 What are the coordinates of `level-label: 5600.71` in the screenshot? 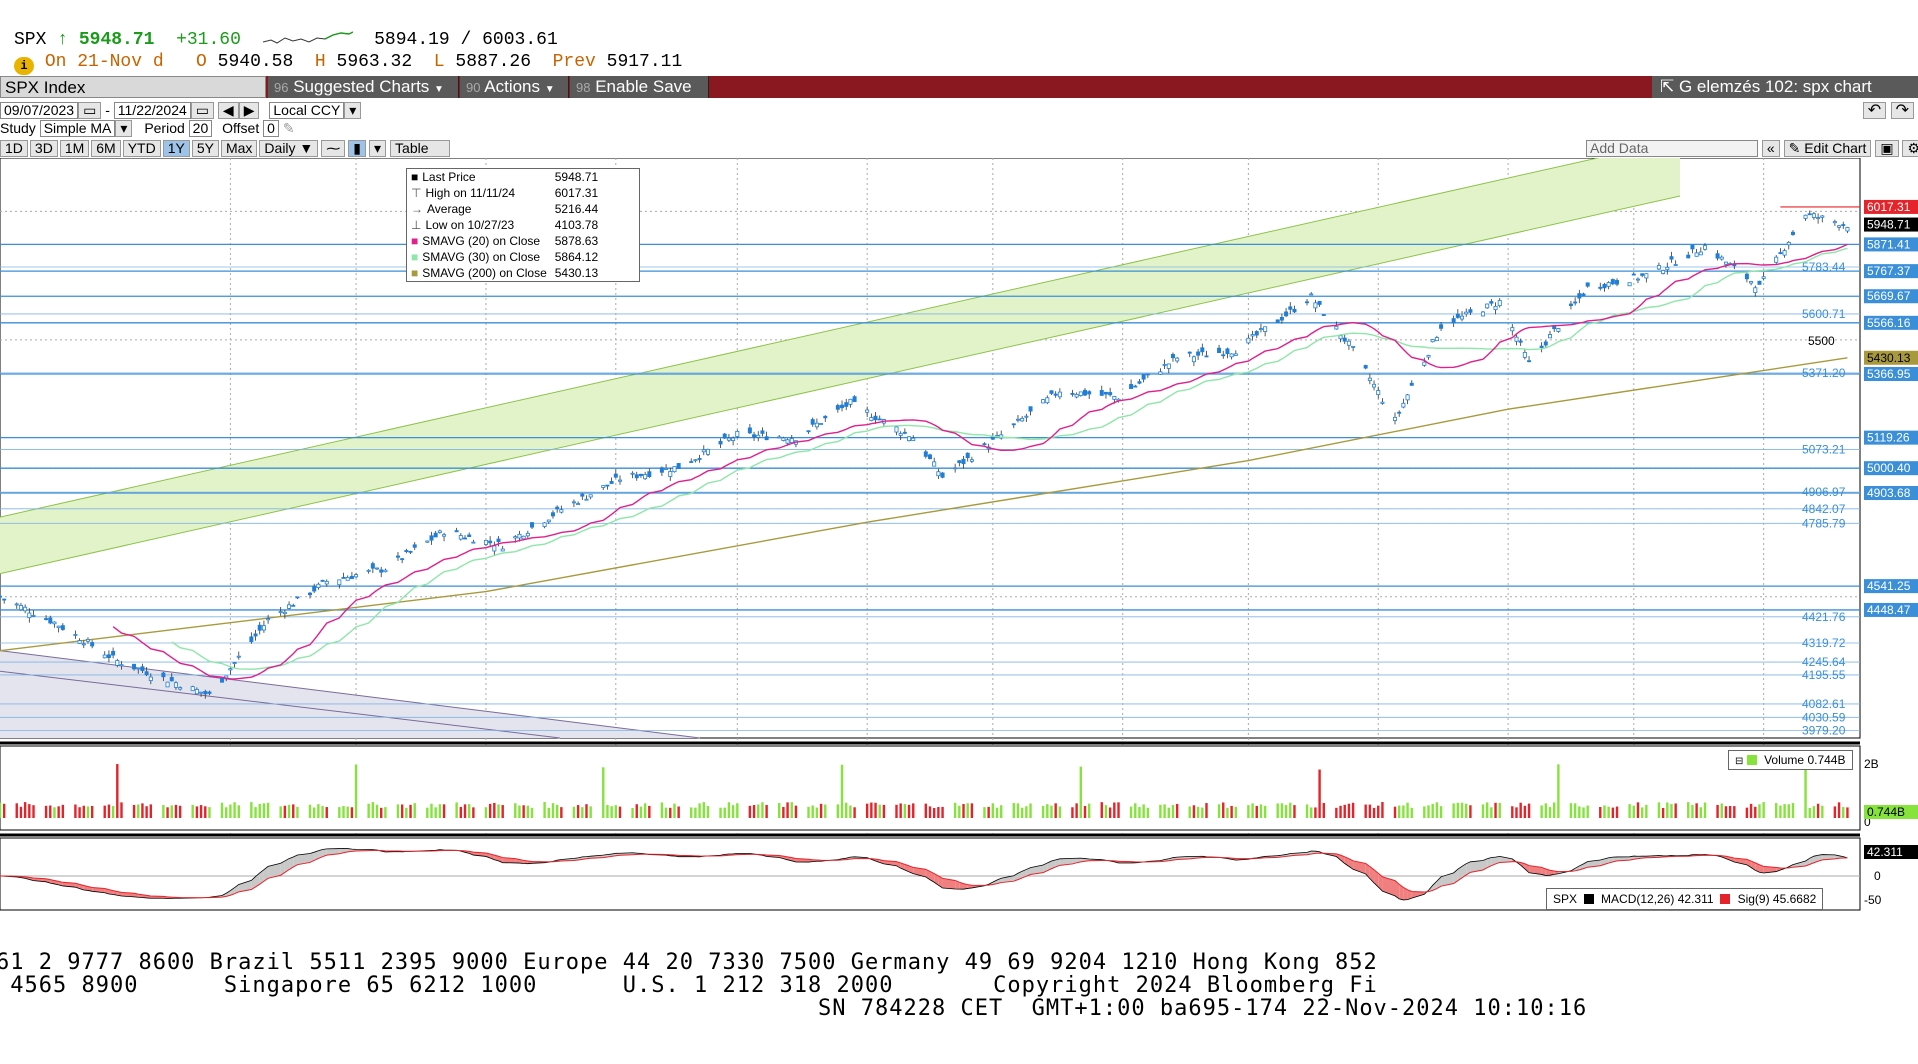 It's located at (1824, 314).